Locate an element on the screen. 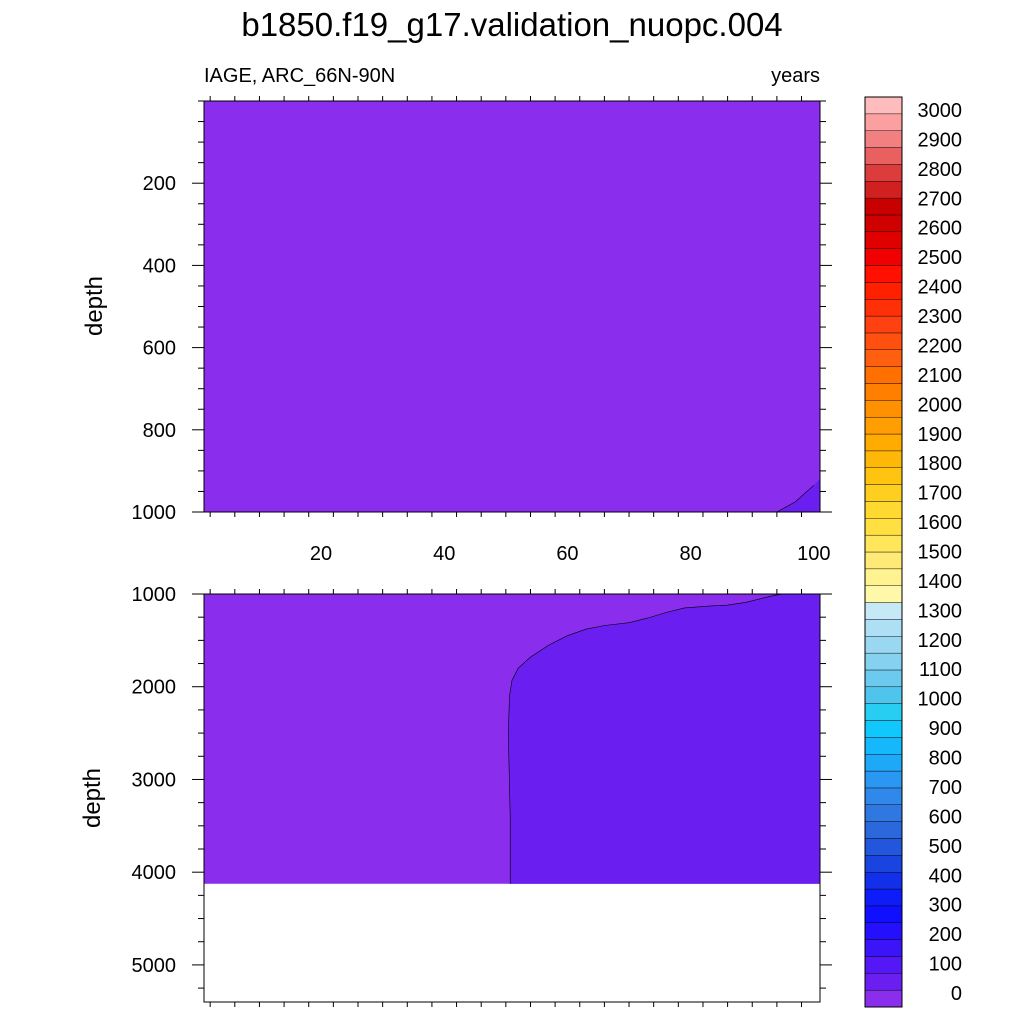 The image size is (1024, 1024). colorbar-label: 300 is located at coordinates (945, 906).